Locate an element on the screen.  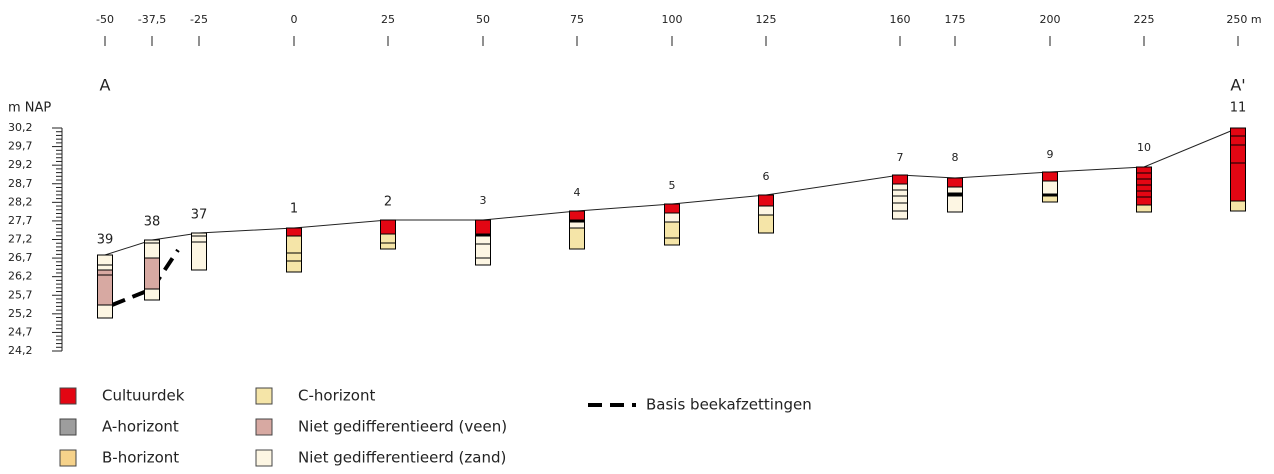
y-tick-label: 25,2 is located at coordinates (20, 313).